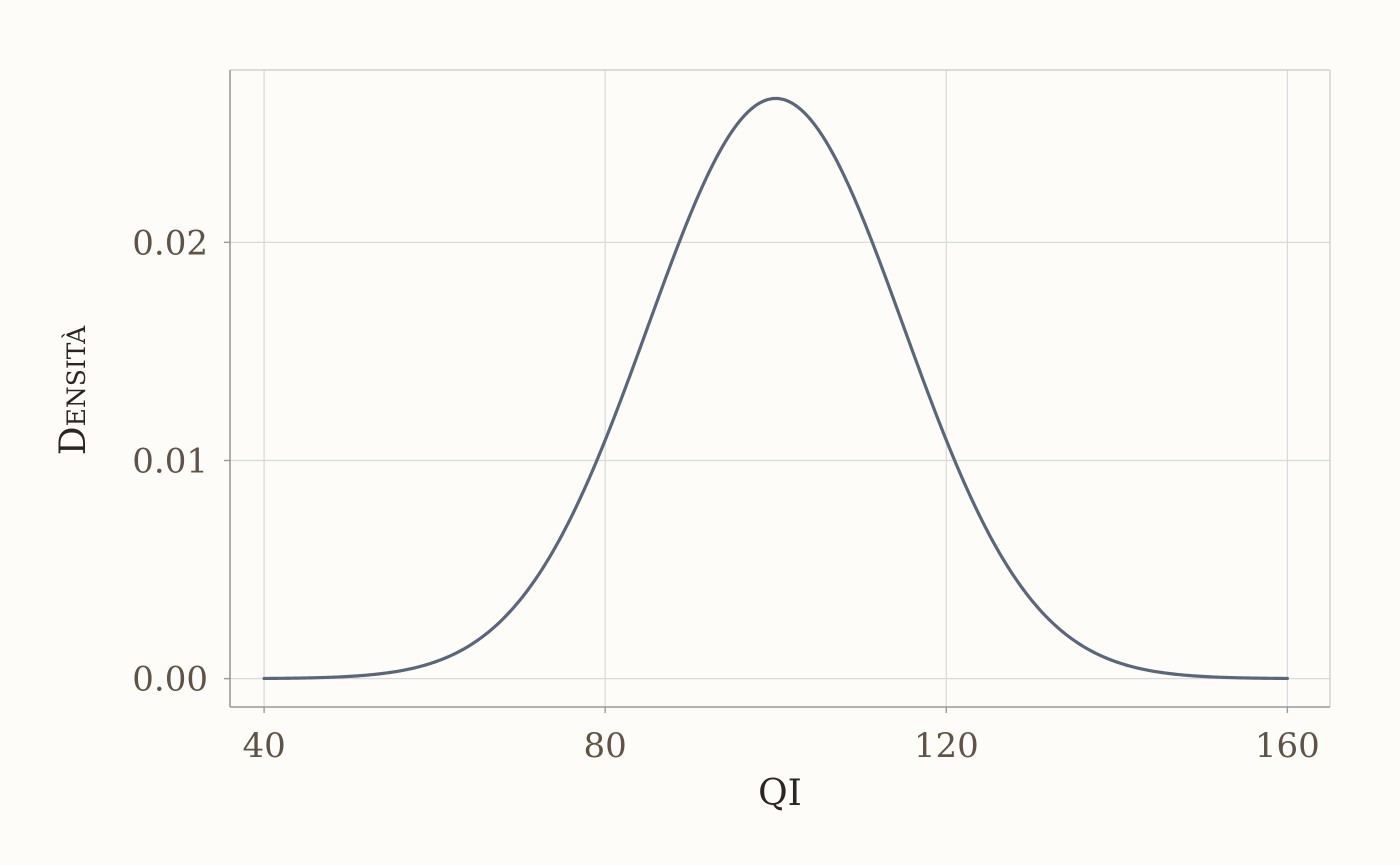  I want to click on y-tick-label: 0.01, so click(170, 461).